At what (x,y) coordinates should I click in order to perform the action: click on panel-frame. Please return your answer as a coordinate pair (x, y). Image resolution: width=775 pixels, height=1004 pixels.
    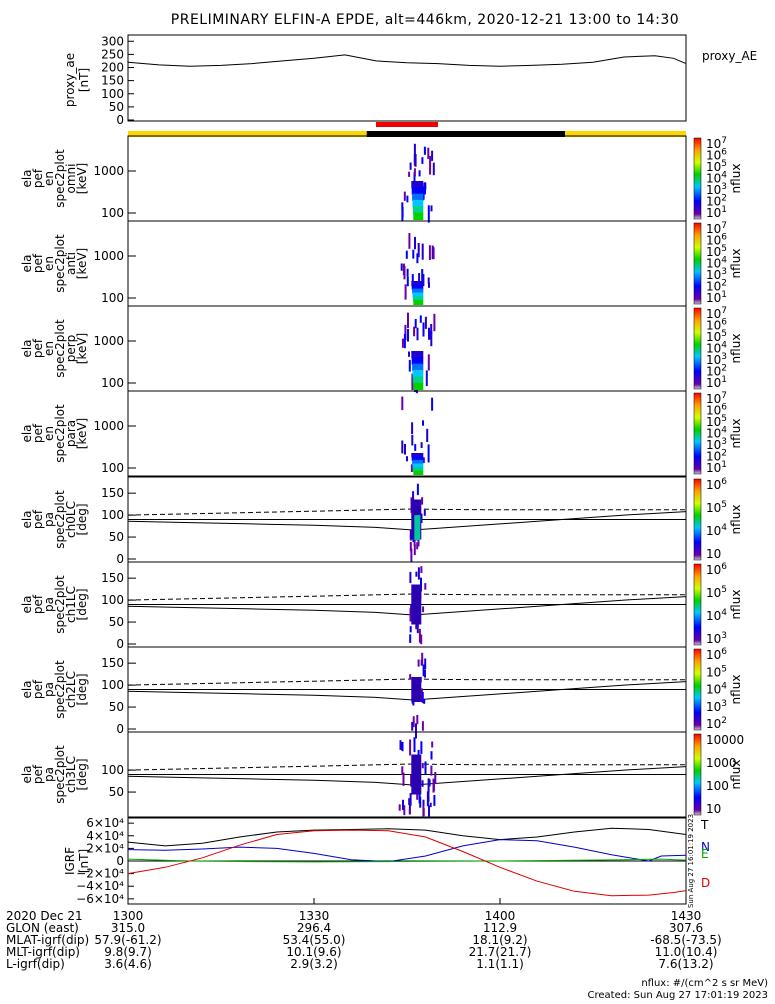
    Looking at the image, I should click on (407, 263).